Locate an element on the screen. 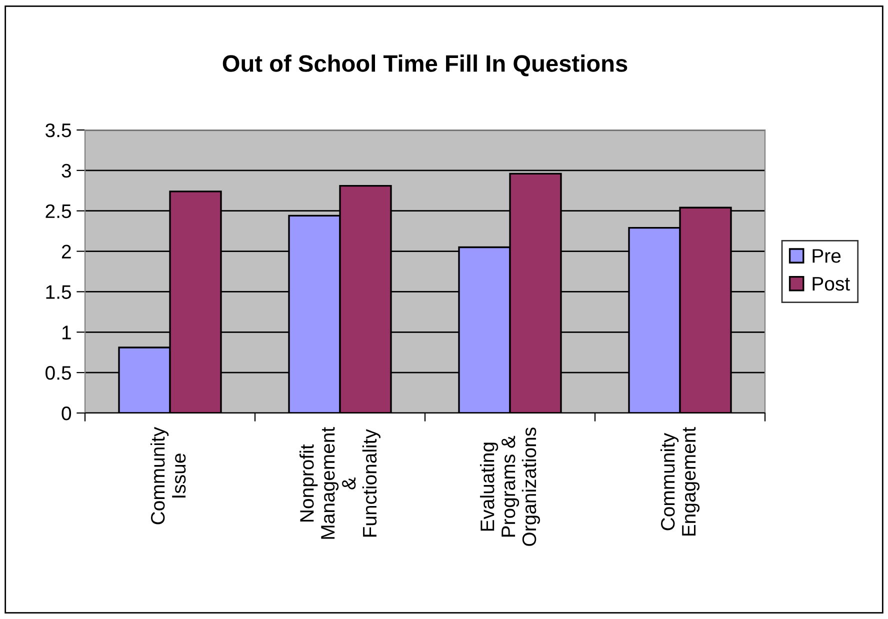  x-tick-label: Community Issue is located at coordinates (168, 475).